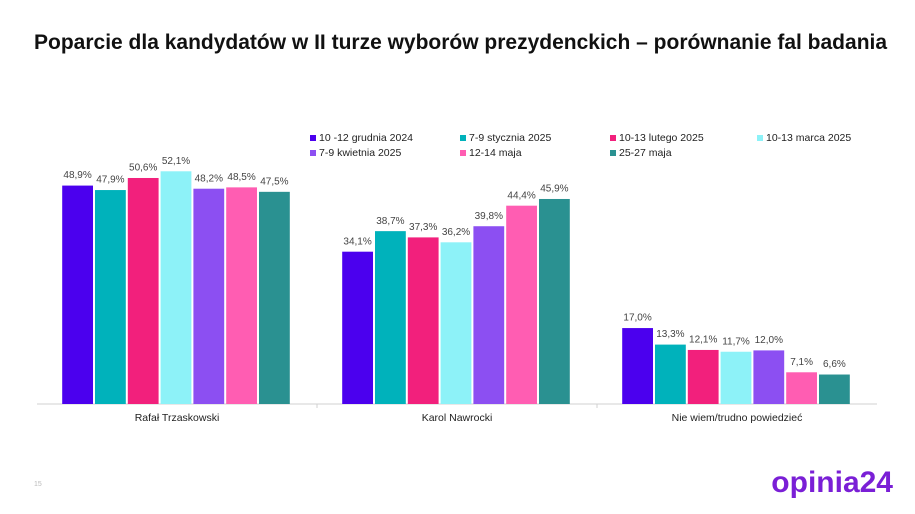  Describe the element at coordinates (510, 138) in the screenshot. I see `legend-label: 7-9 stycznia 2025` at that location.